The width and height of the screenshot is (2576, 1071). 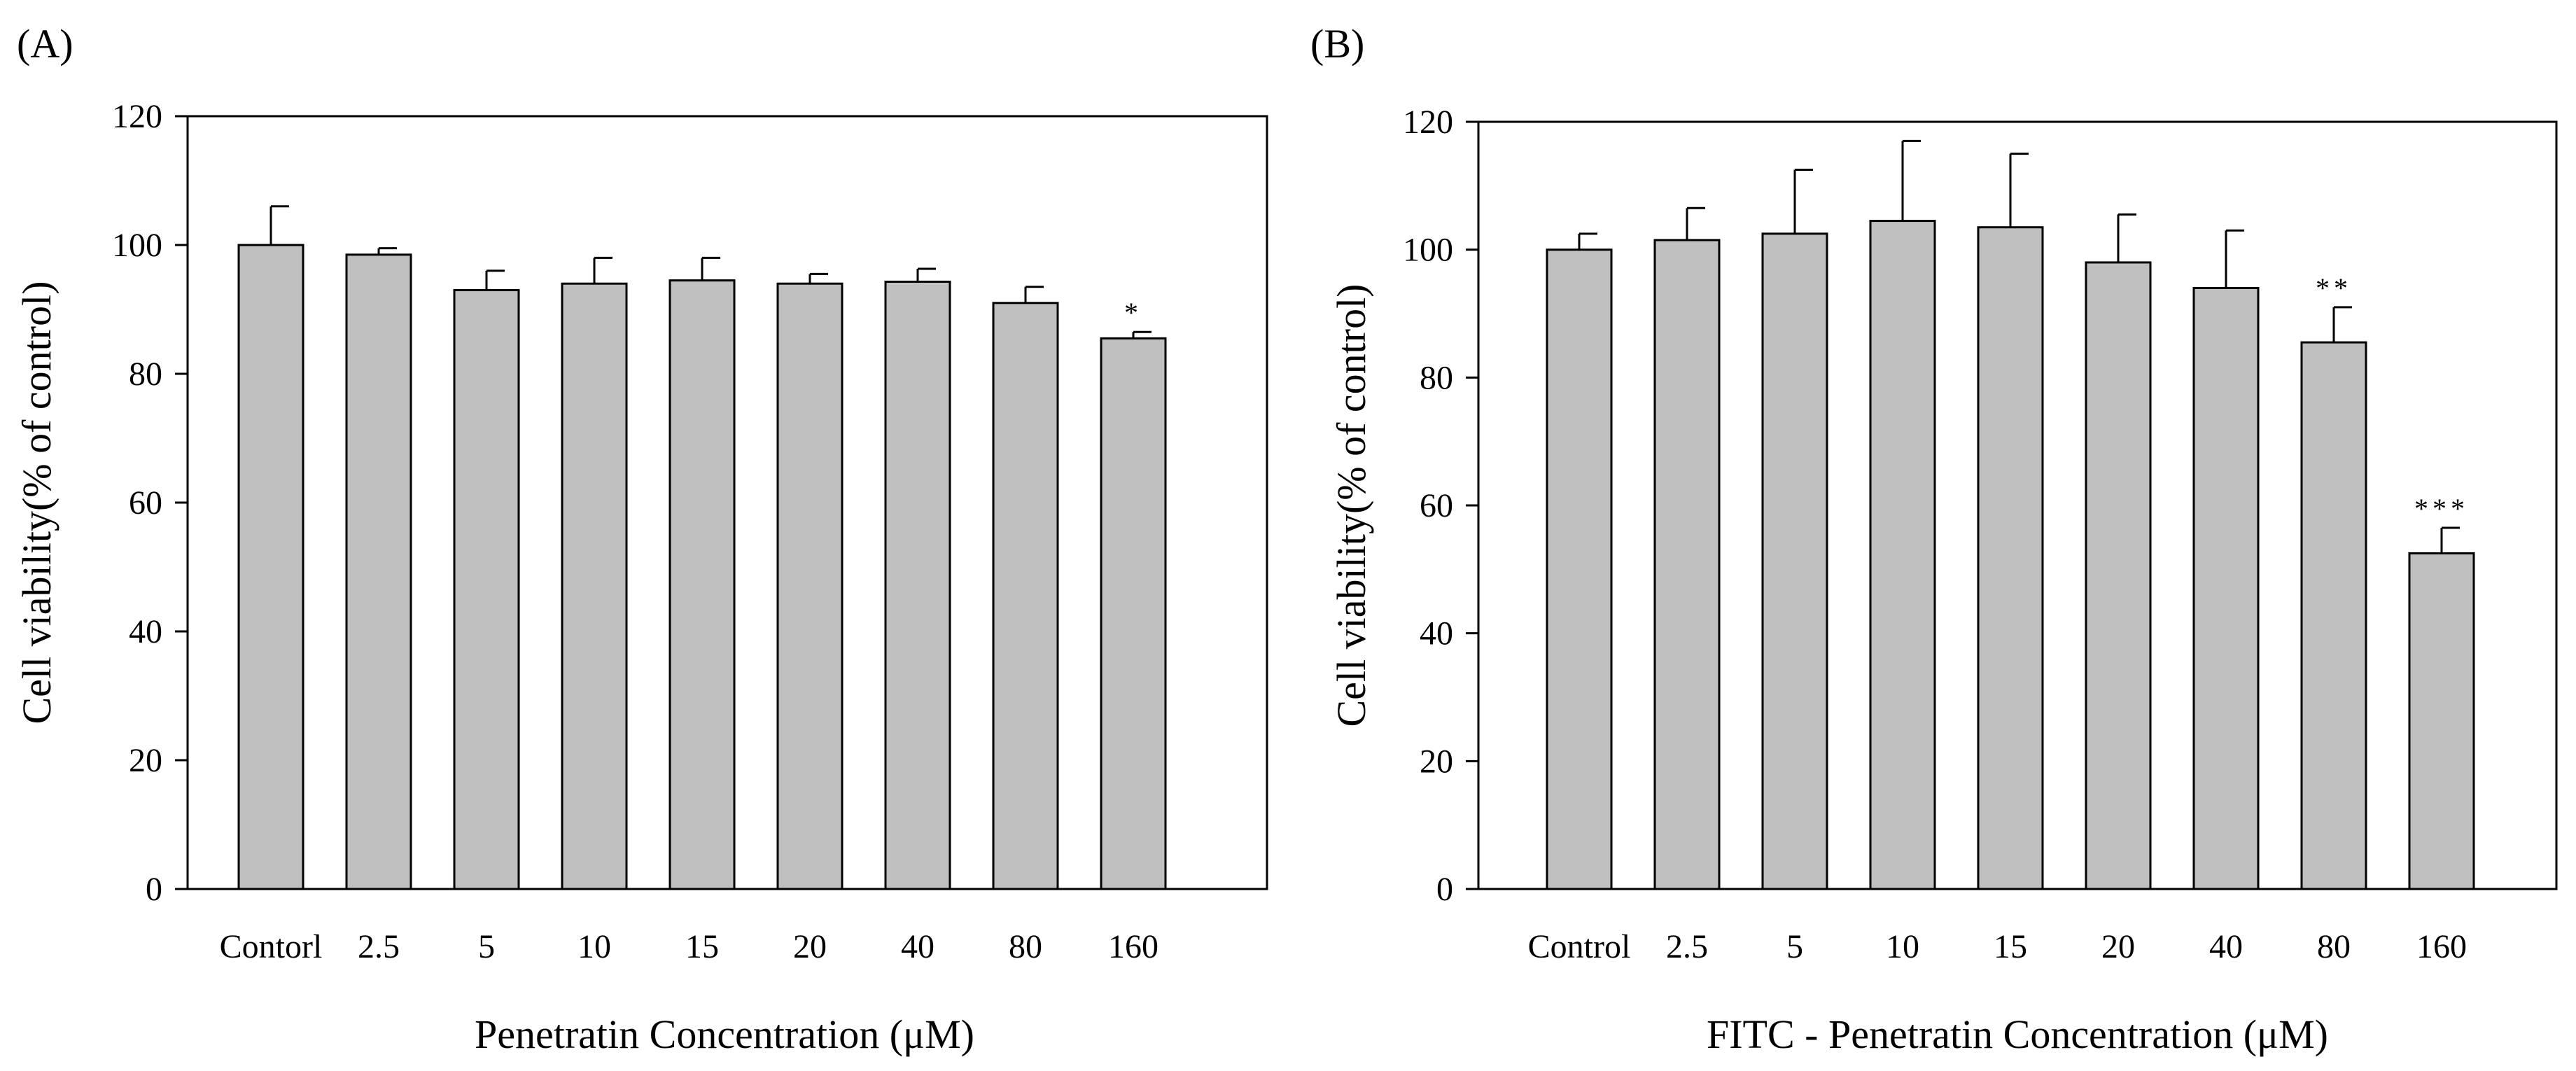 What do you see at coordinates (45, 43) in the screenshot?
I see `panel-label: (A)` at bounding box center [45, 43].